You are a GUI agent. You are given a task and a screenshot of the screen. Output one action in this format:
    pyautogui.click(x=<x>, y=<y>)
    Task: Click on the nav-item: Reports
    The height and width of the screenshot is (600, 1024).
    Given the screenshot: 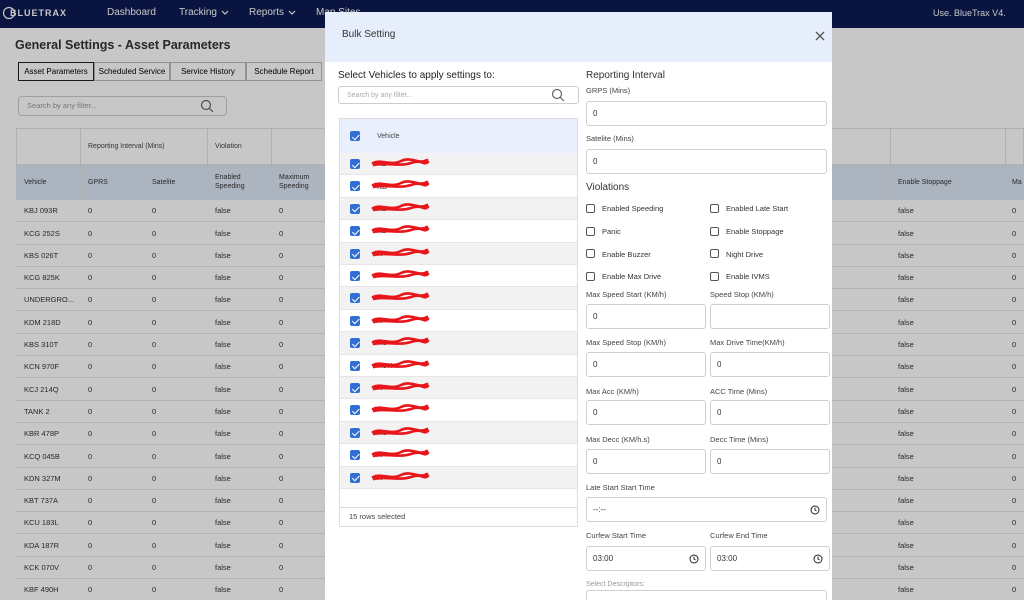 What is the action you would take?
    pyautogui.click(x=267, y=12)
    